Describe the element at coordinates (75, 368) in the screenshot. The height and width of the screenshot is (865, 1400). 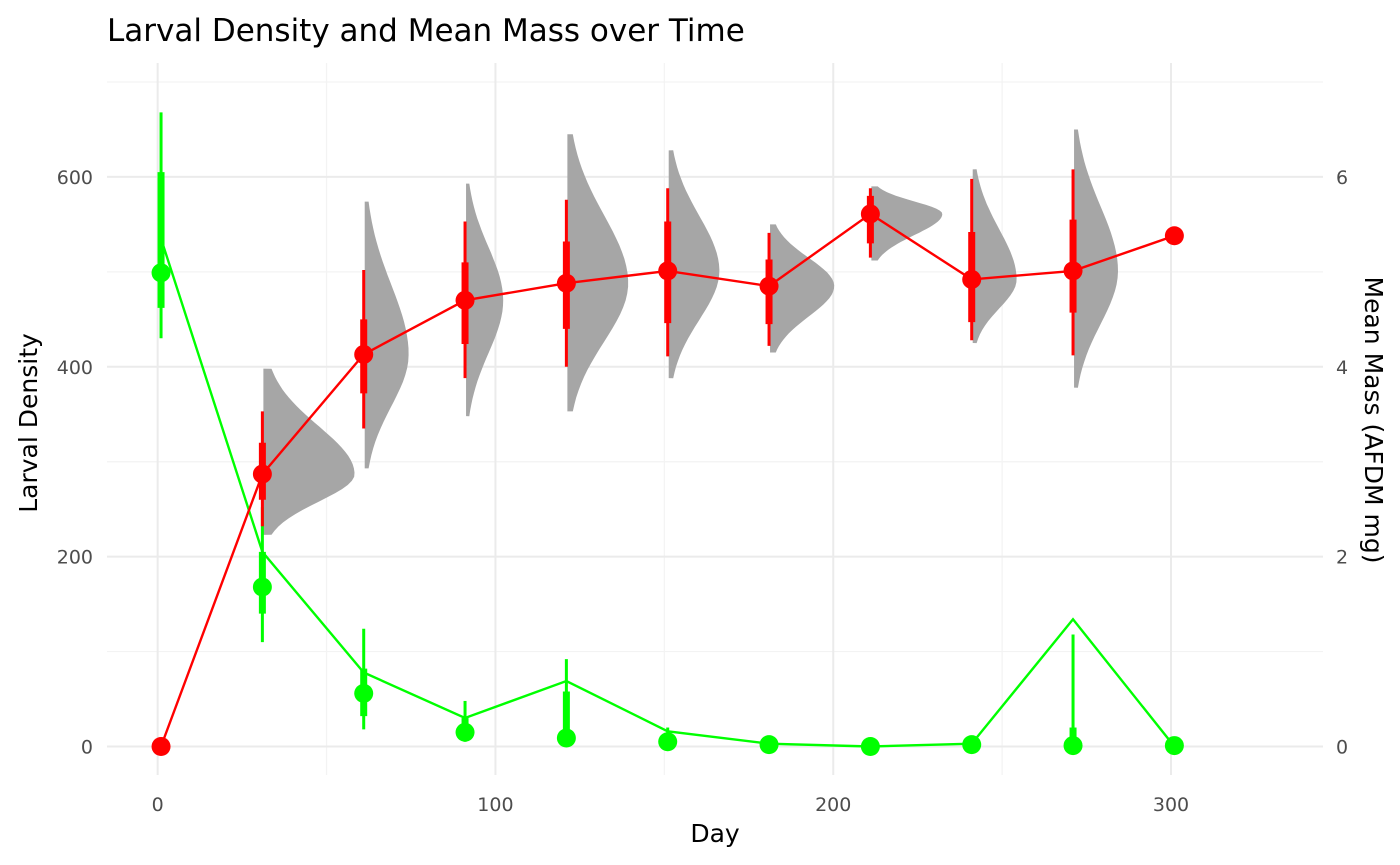
I see `y-tick-label: 400` at that location.